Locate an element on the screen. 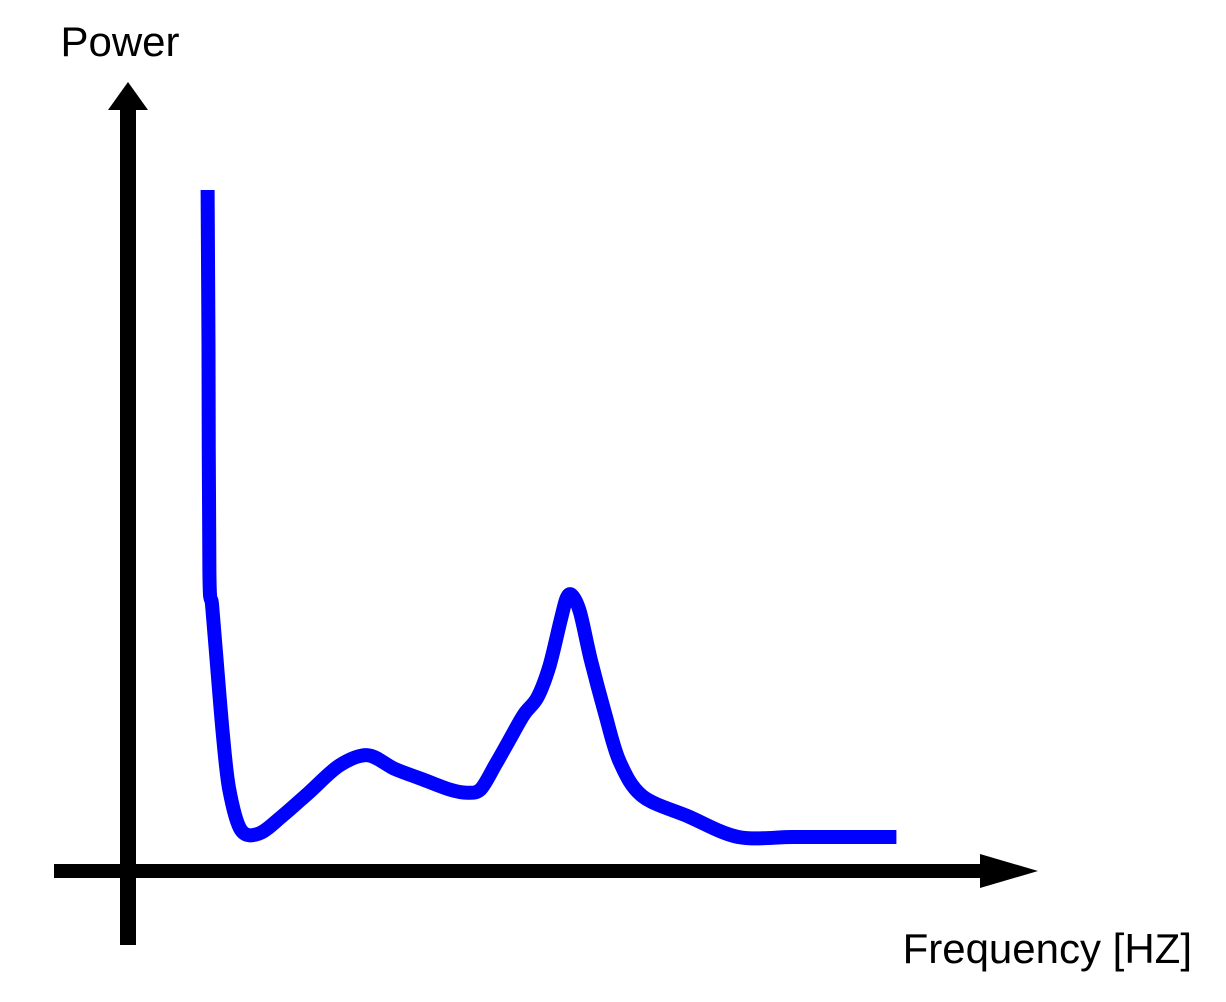 This screenshot has height=1002, width=1226. x-axis-label: Frequency [HZ] is located at coordinates (1047, 948).